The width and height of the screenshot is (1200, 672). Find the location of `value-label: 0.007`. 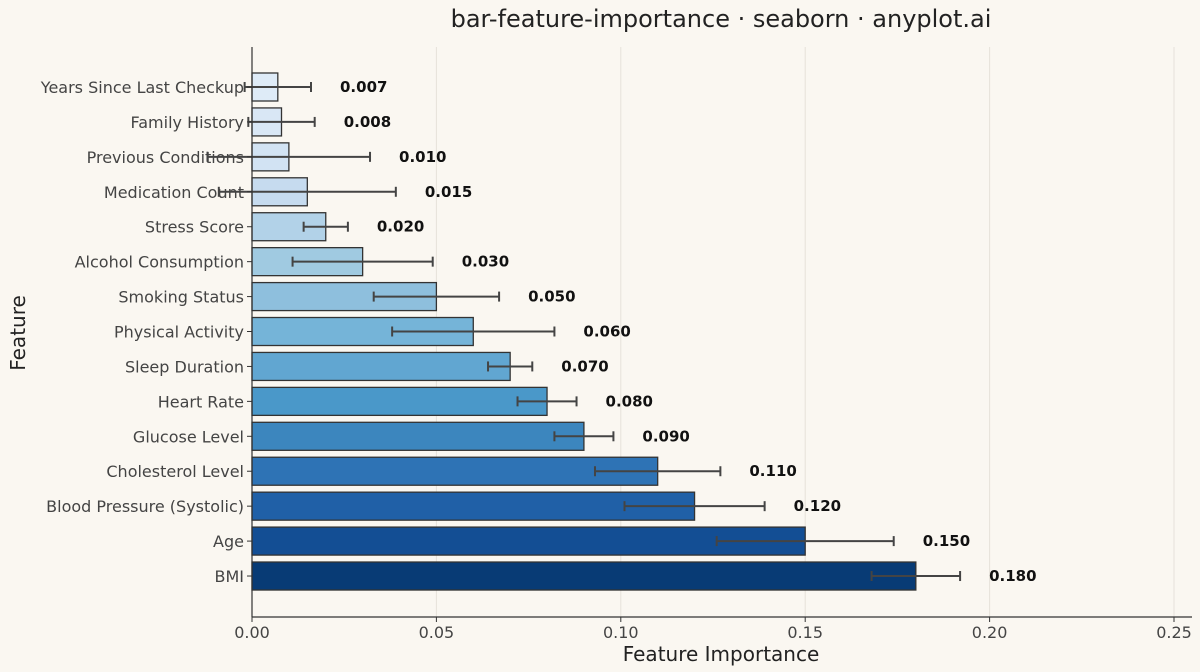

value-label: 0.007 is located at coordinates (363, 87).